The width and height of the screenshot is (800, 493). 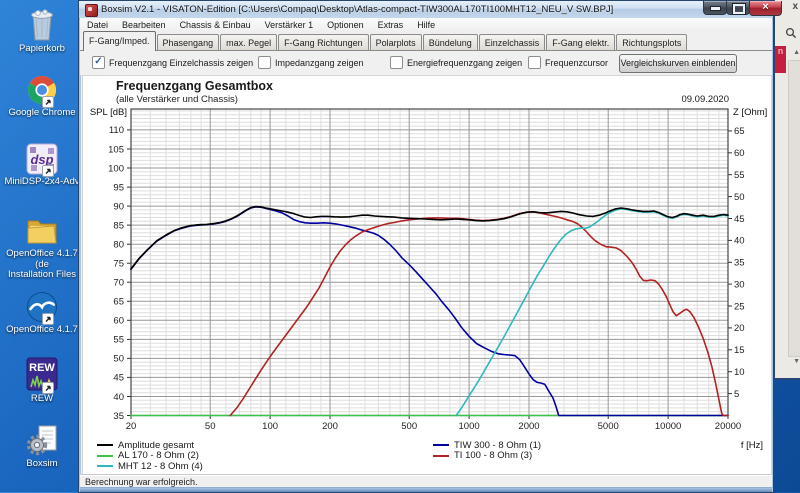 I want to click on legend-entry: TIW 300 - 8 Ohm (1), so click(x=487, y=445).